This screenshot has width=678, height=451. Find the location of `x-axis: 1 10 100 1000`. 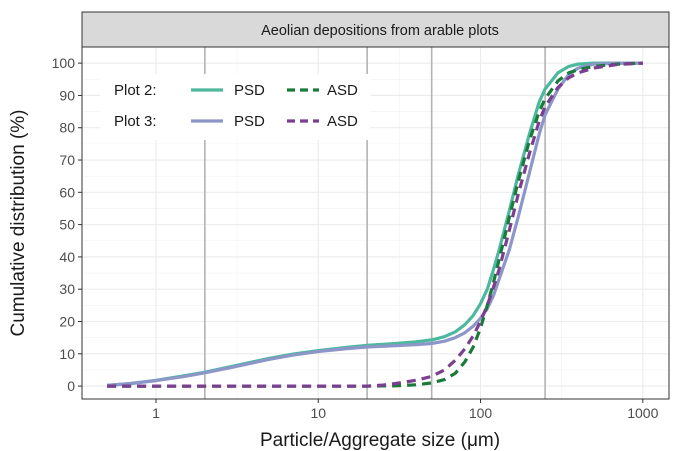

x-axis: 1 10 100 1000 is located at coordinates (405, 410).